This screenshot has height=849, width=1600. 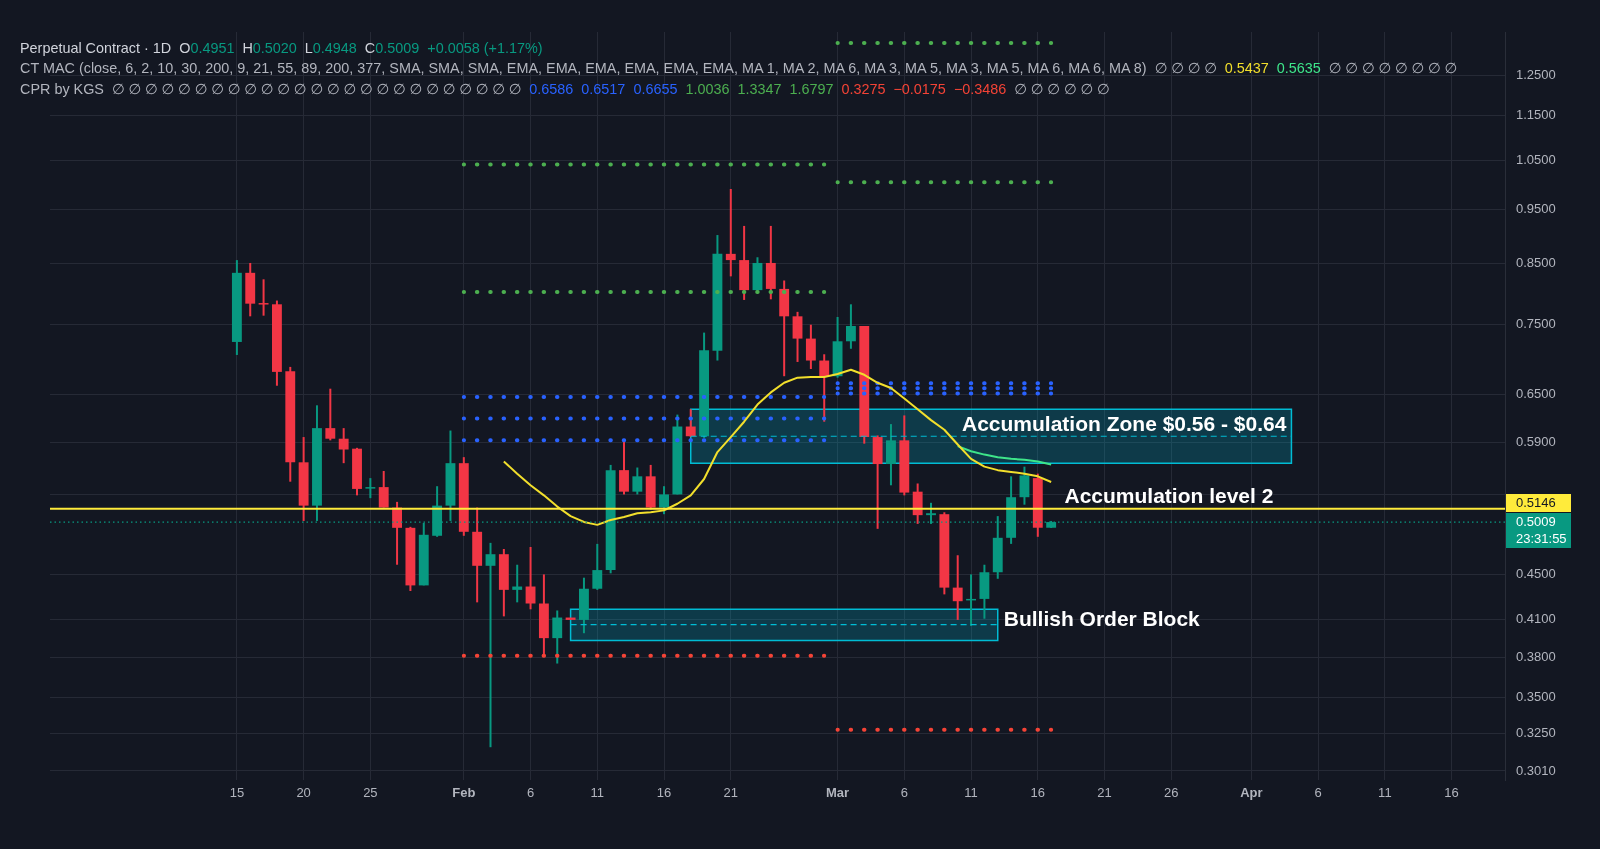 I want to click on x-tick-label: Mar, so click(x=838, y=793).